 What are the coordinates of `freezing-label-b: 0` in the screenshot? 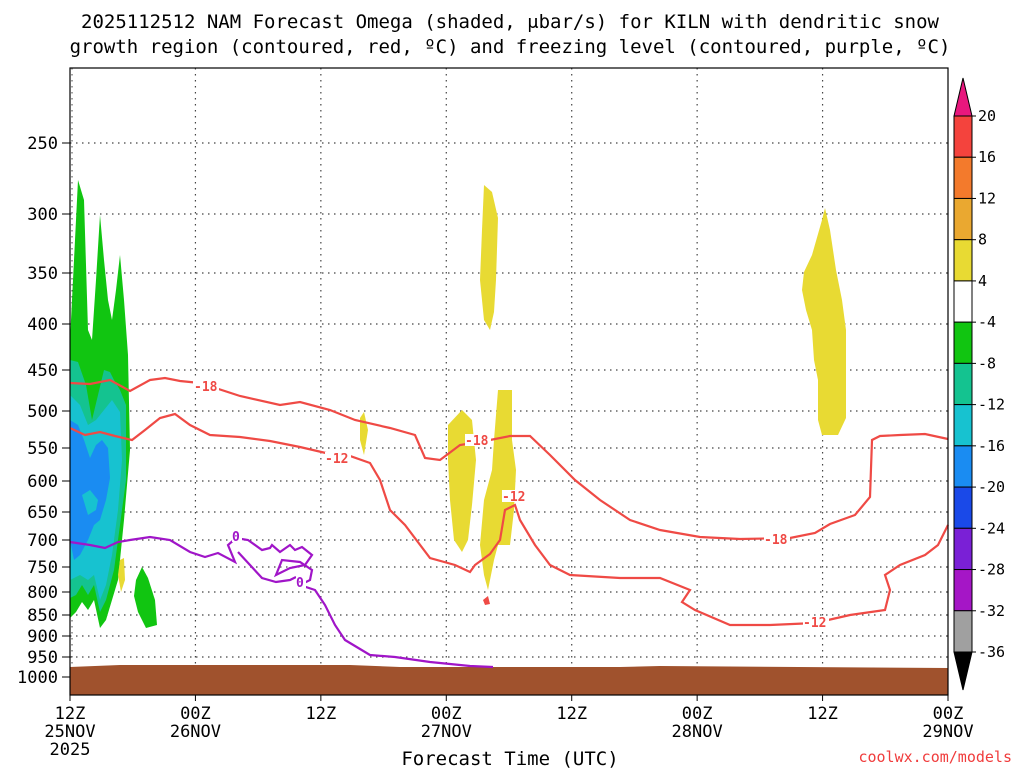 It's located at (300, 583).